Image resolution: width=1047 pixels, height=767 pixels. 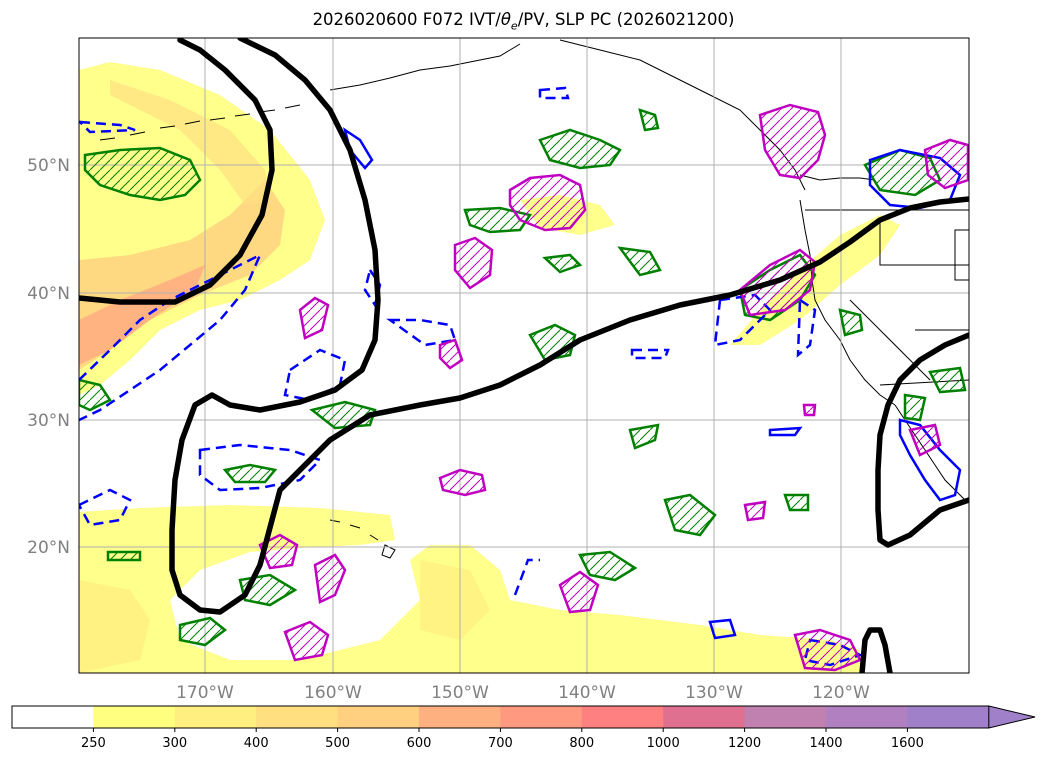 What do you see at coordinates (626, 19) in the screenshot?
I see `title-post: /PV, SLP PC (2026021200)` at bounding box center [626, 19].